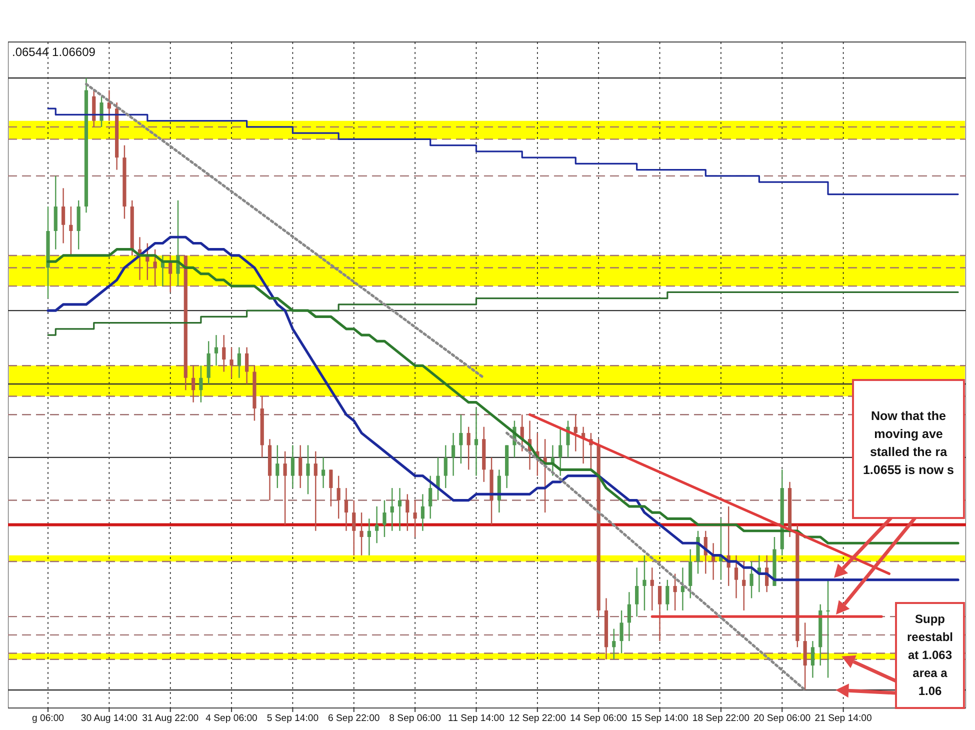 This screenshot has height=730, width=975. Describe the element at coordinates (721, 718) in the screenshot. I see `x-tick-label: 18 Sep 22:00` at that location.